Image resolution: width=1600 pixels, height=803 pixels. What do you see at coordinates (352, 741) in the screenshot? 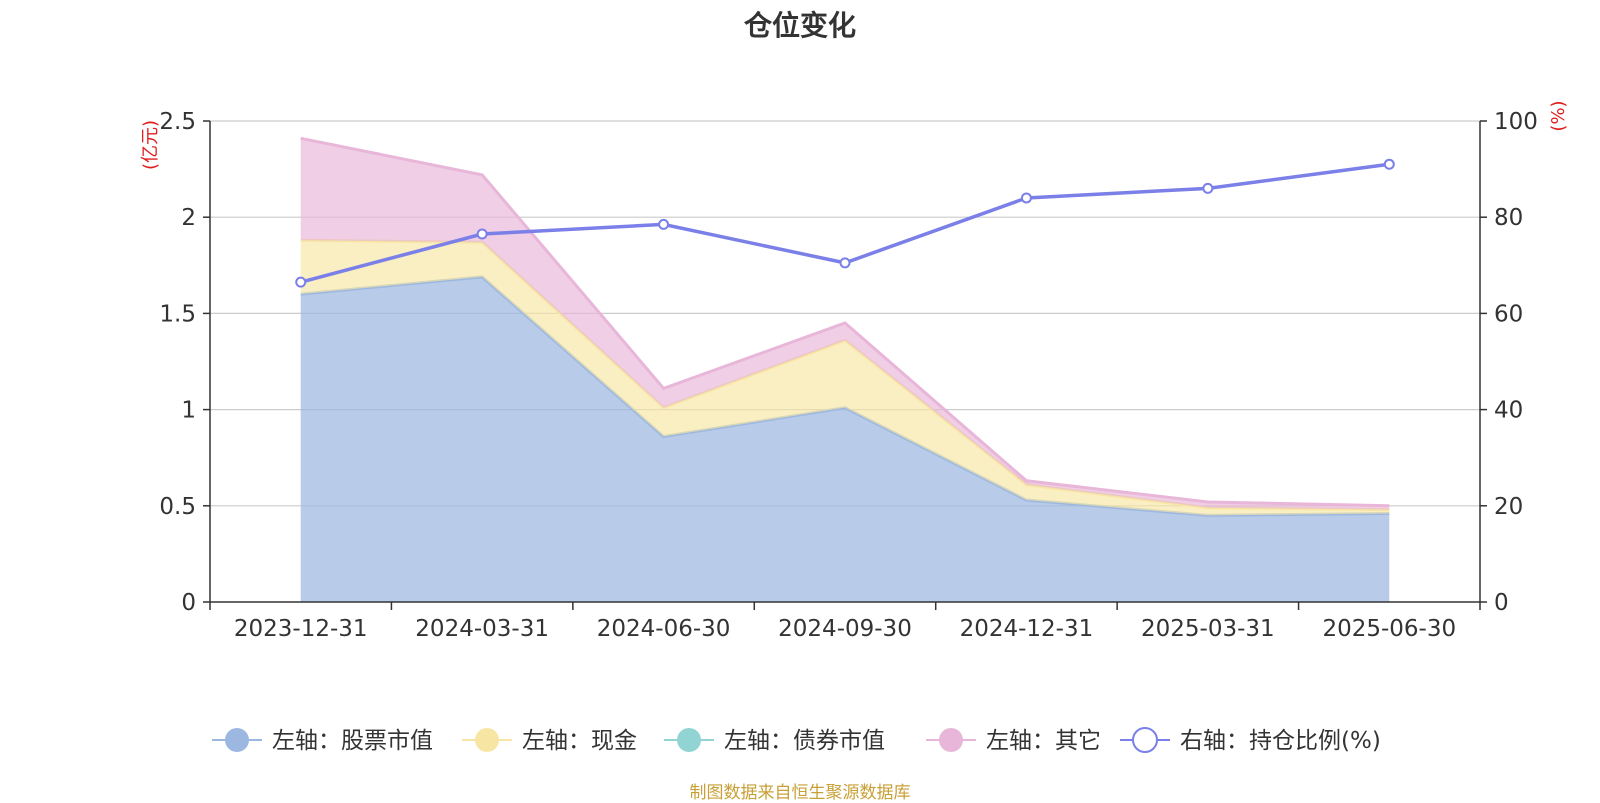
I see `stock-legend-label: 左轴：股票市值` at bounding box center [352, 741].